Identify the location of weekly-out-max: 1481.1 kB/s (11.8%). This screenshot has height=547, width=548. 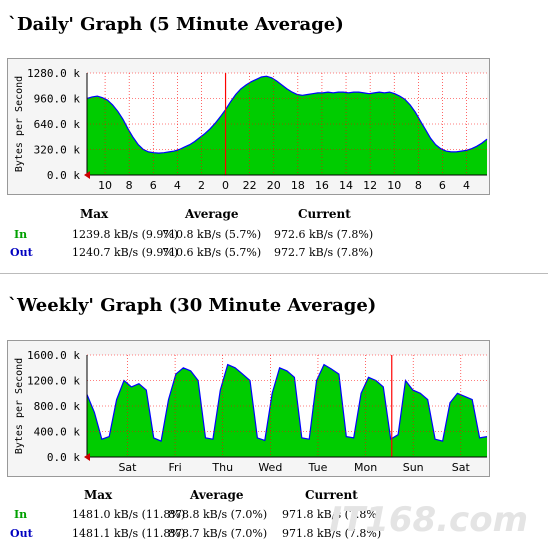
(129, 533).